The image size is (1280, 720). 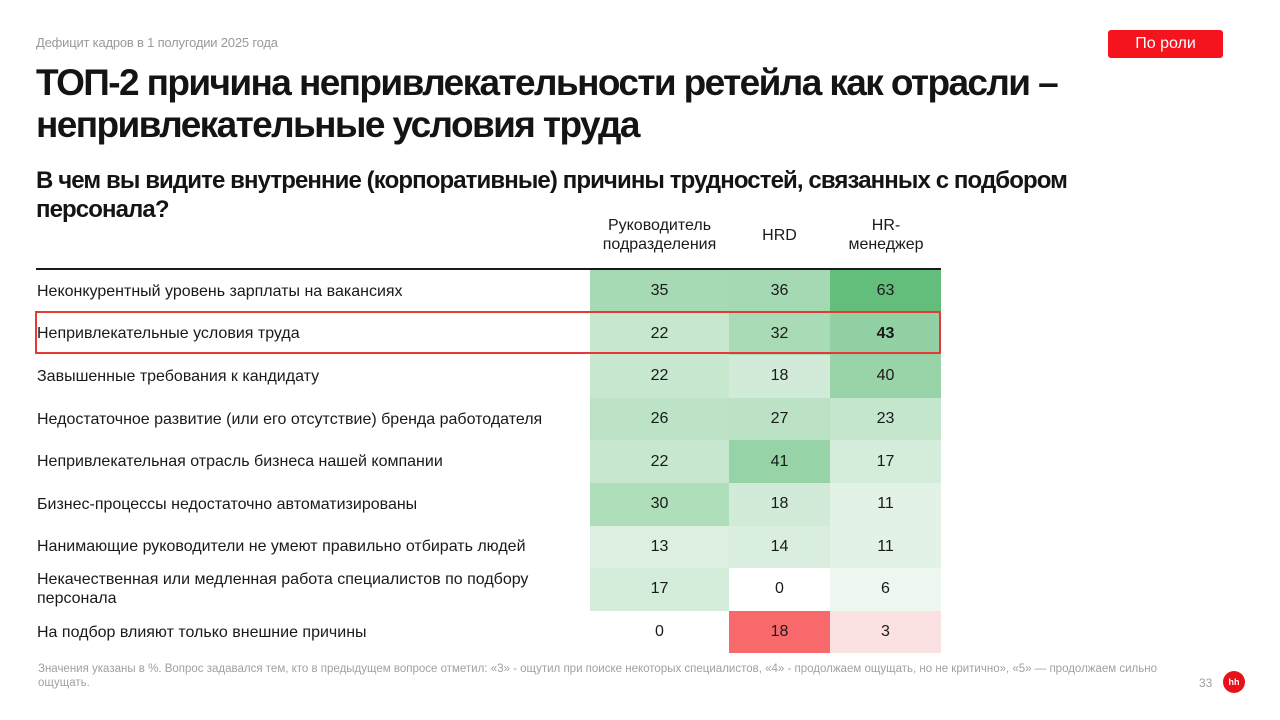 What do you see at coordinates (779, 235) in the screenshot?
I see `column-header-hrd: HRD` at bounding box center [779, 235].